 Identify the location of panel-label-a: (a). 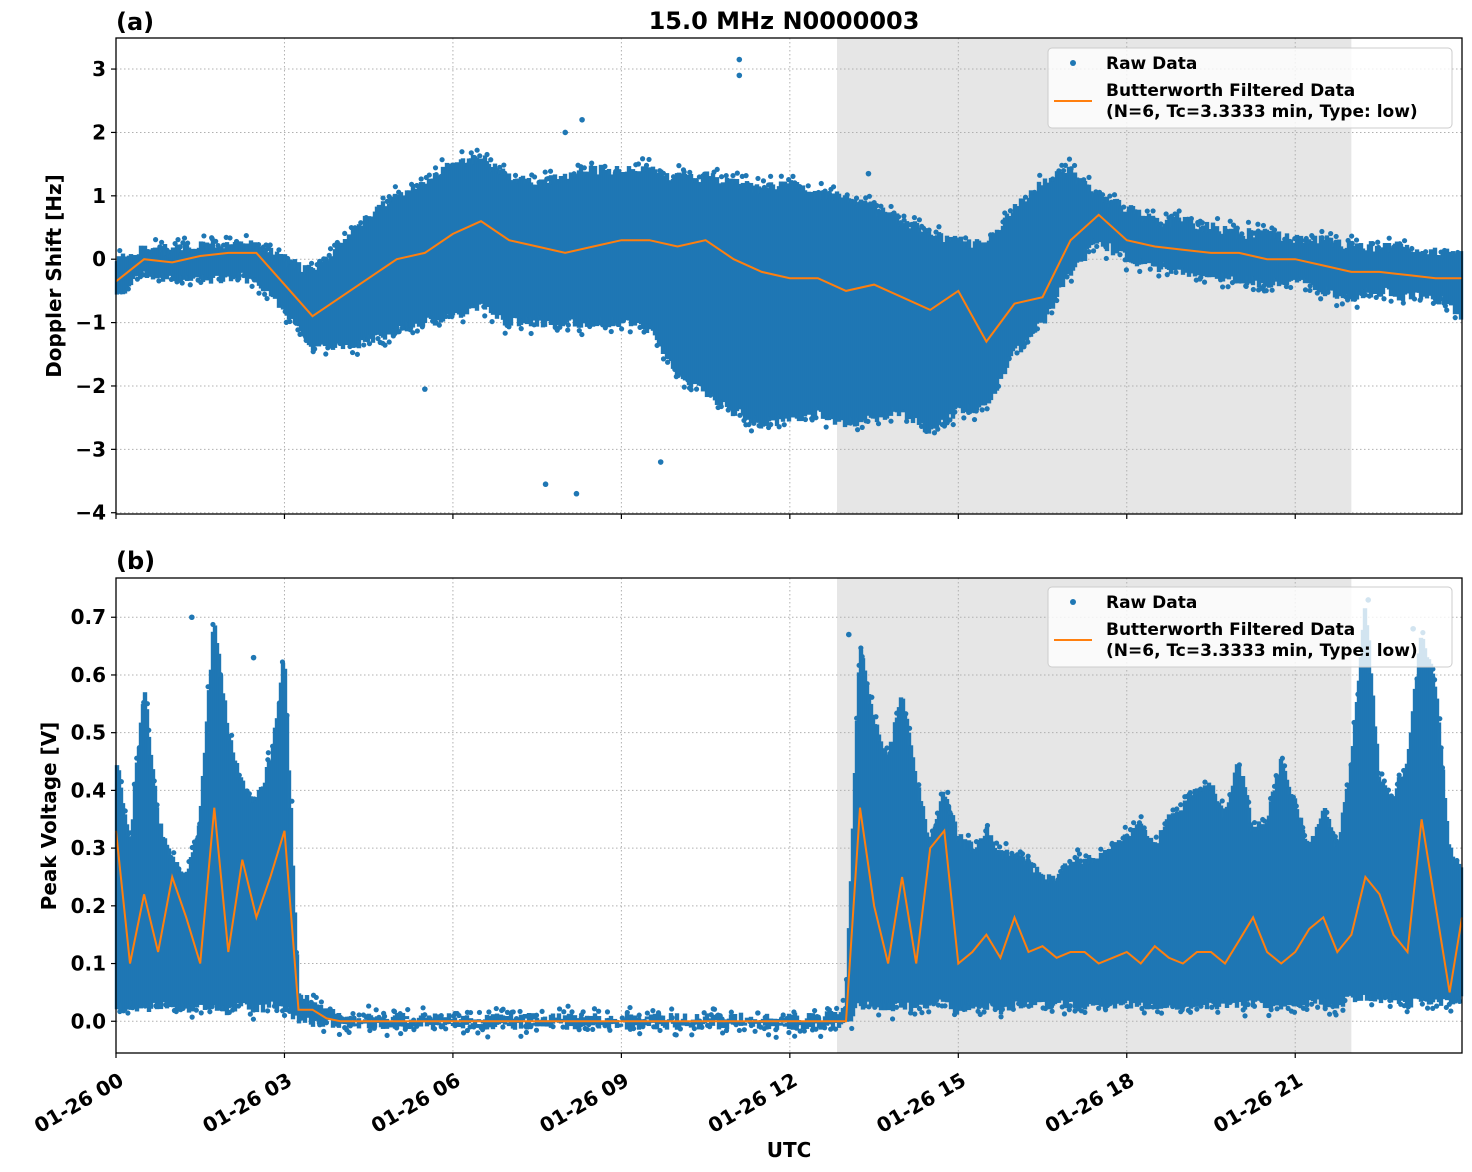
(135, 22).